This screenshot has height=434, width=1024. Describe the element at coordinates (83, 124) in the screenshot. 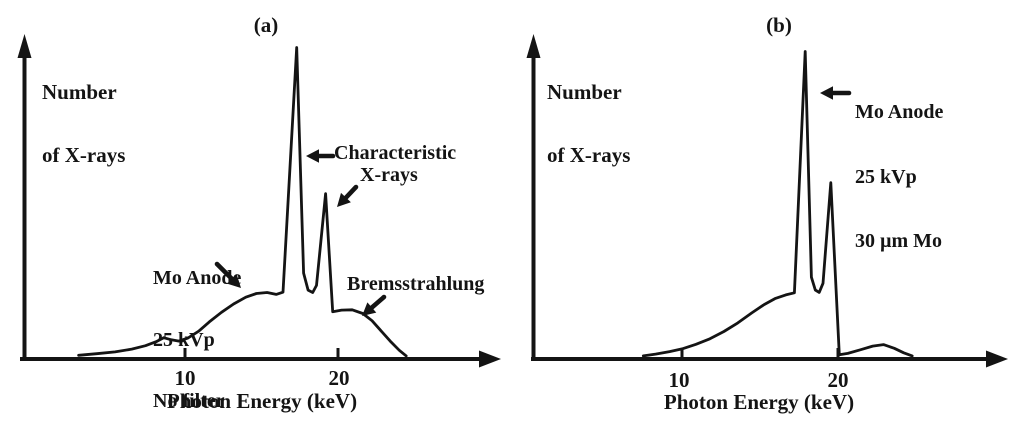

I see `y-axis-label-a: Number of X-rays` at that location.